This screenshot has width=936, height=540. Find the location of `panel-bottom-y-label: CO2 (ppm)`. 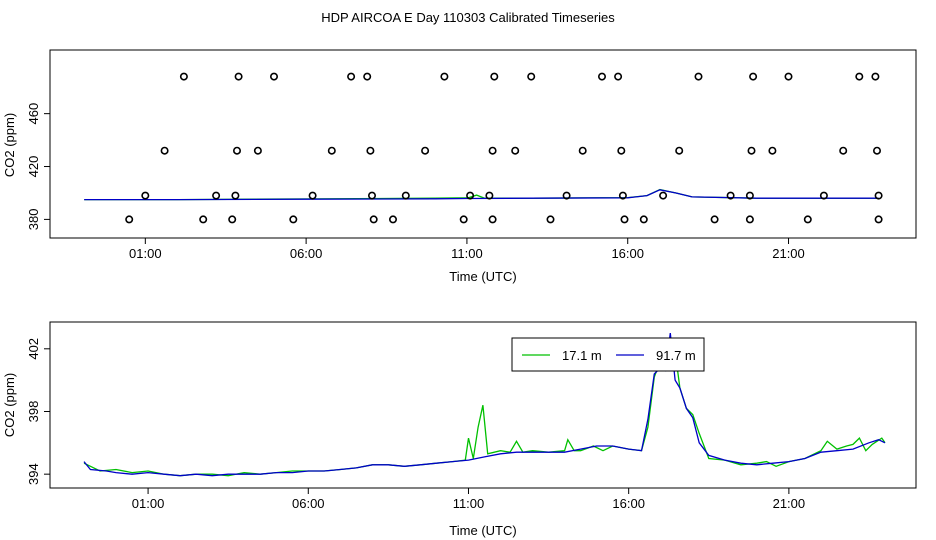

panel-bottom-y-label: CO2 (ppm) is located at coordinates (9, 405).